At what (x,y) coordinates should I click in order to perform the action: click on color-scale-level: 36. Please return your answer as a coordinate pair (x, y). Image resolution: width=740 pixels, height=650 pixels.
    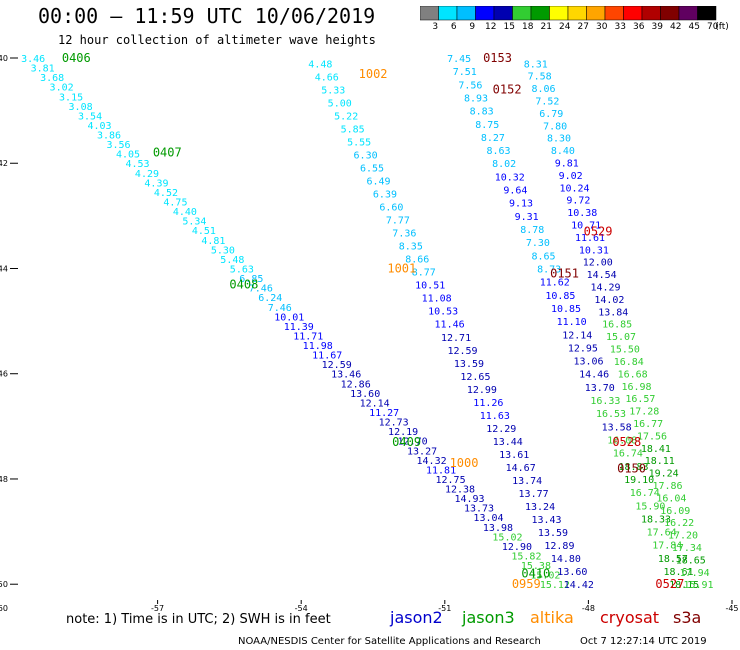
    Looking at the image, I should click on (639, 27).